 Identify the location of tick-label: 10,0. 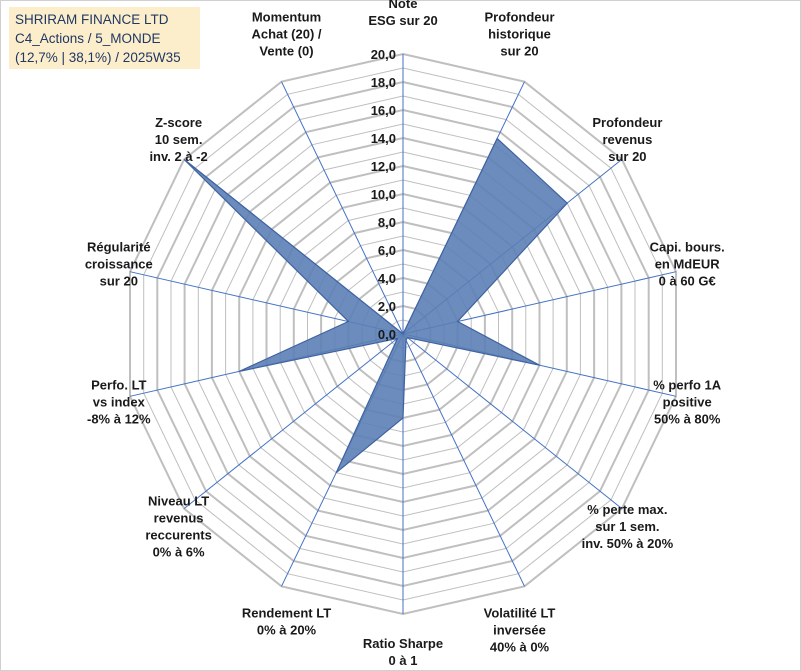
(383, 194).